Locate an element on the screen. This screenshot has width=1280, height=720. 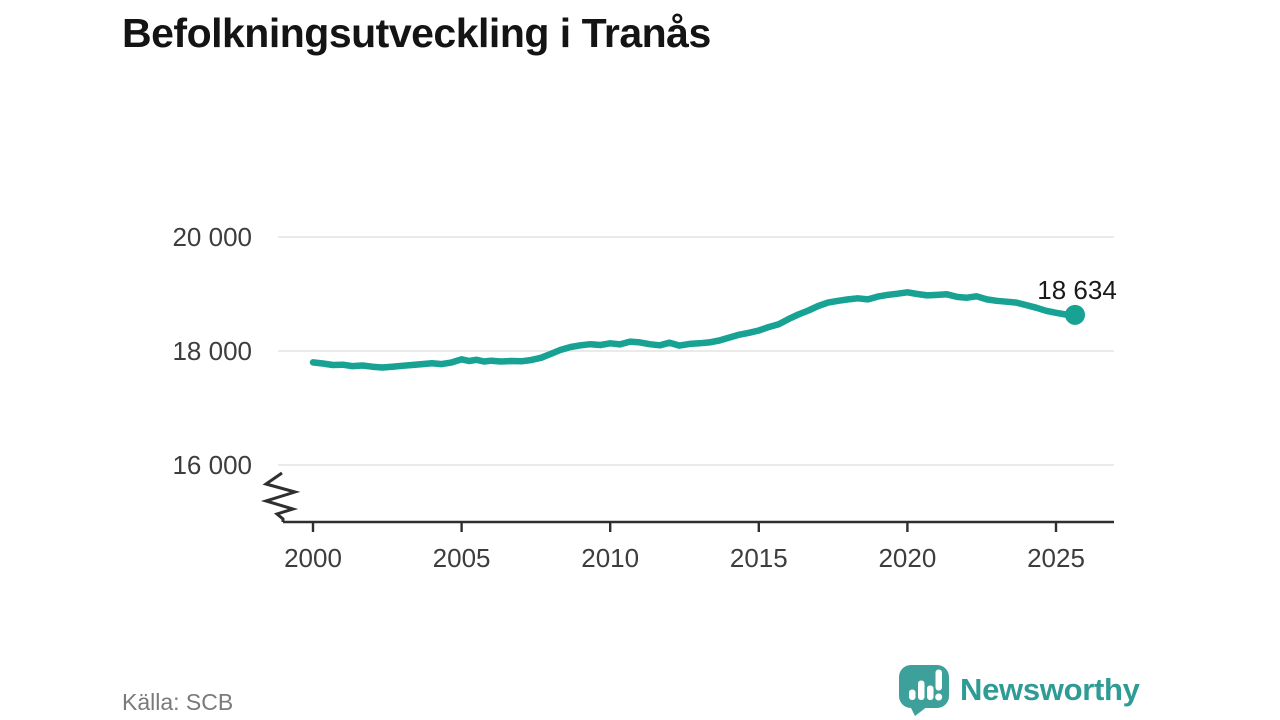
population-series-line is located at coordinates (694, 330).